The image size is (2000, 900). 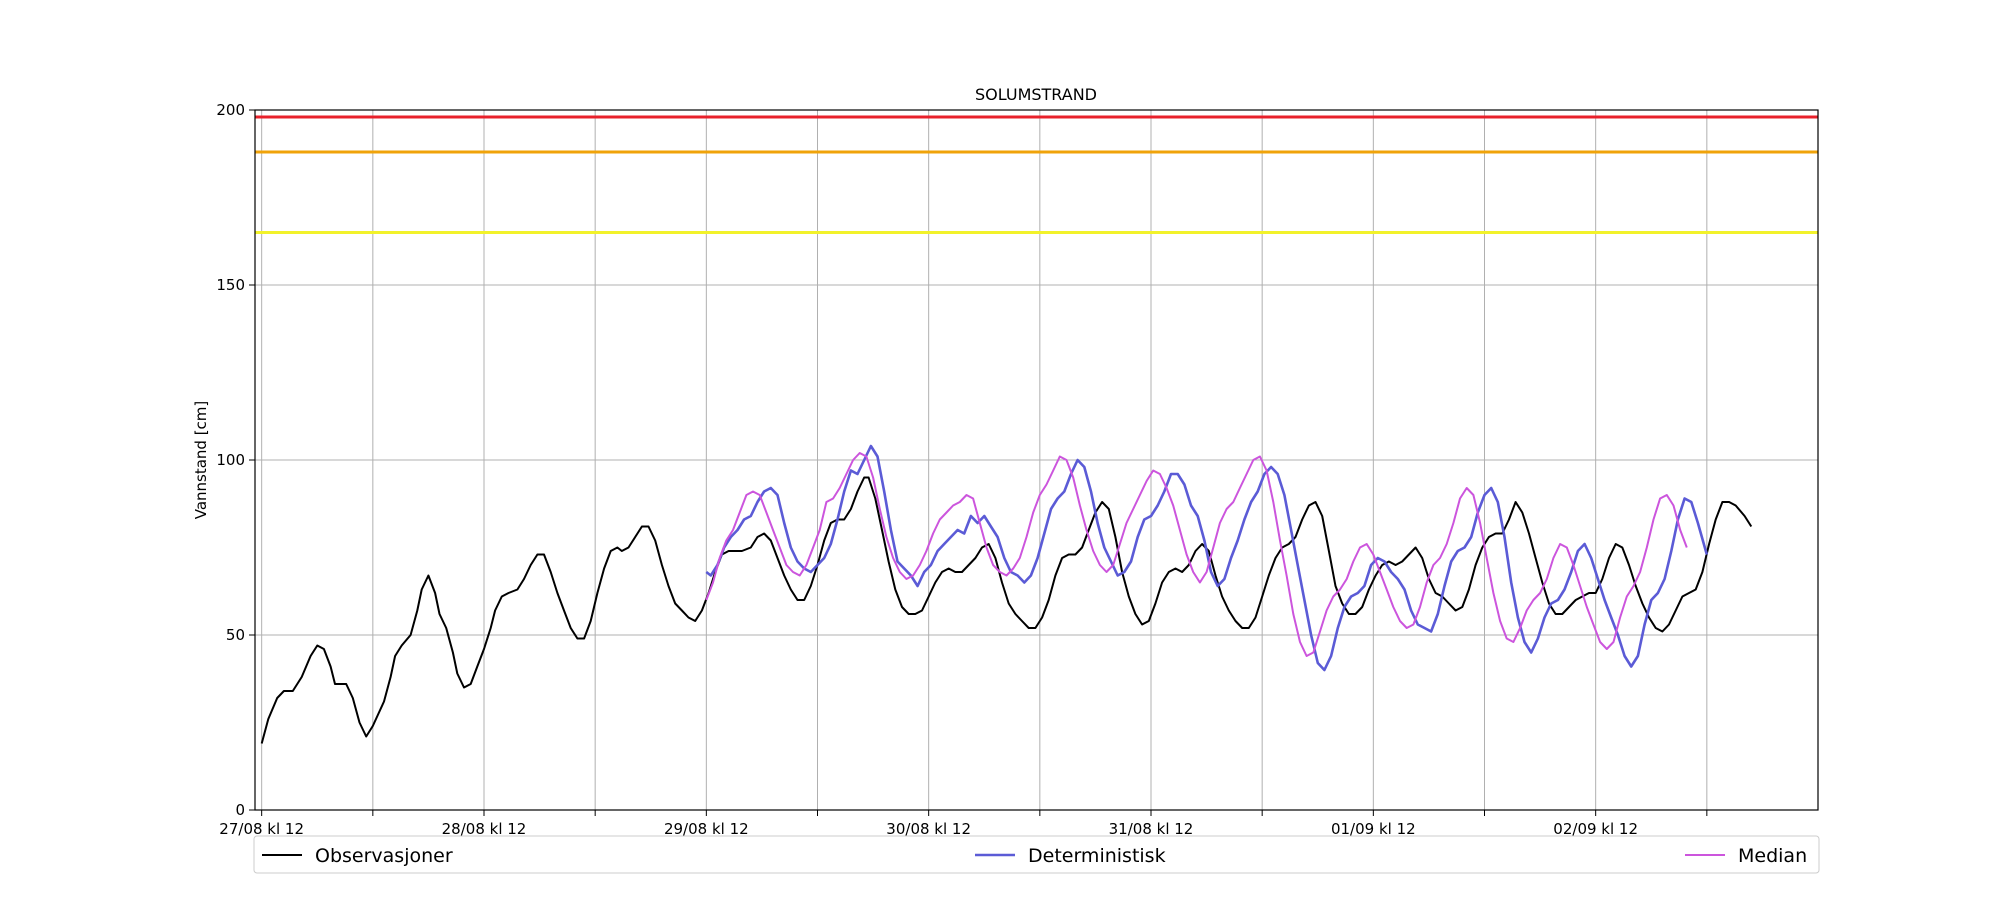 What do you see at coordinates (240, 810) in the screenshot?
I see `y-tick-label: 0` at bounding box center [240, 810].